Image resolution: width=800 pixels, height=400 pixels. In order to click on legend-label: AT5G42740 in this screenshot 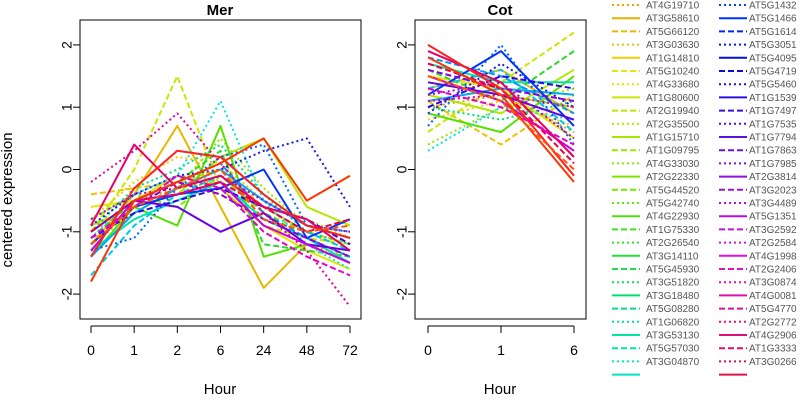, I will do `click(673, 204)`.